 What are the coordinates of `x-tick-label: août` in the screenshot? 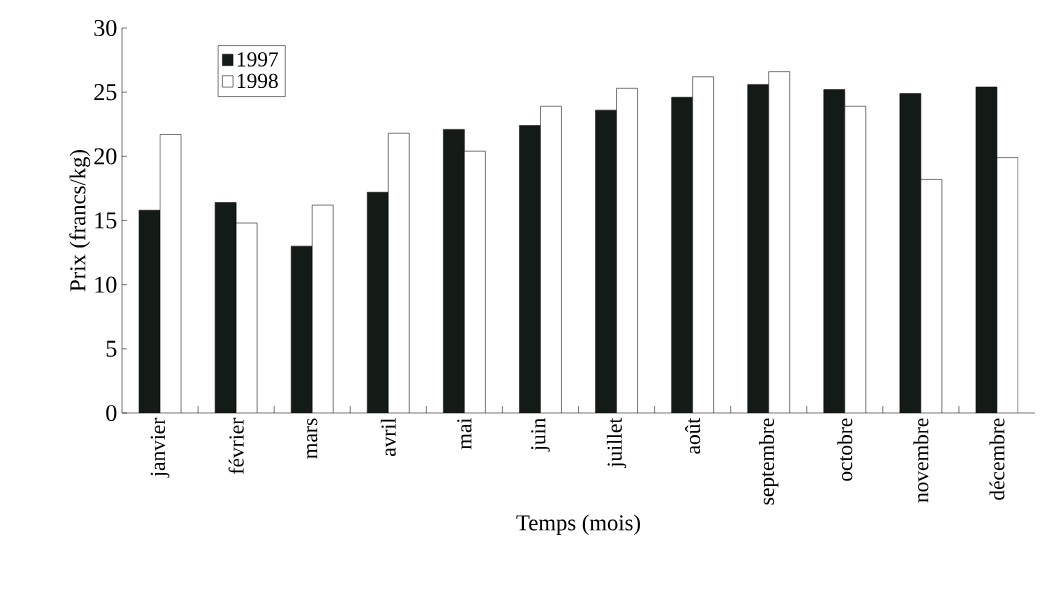 It's located at (693, 435).